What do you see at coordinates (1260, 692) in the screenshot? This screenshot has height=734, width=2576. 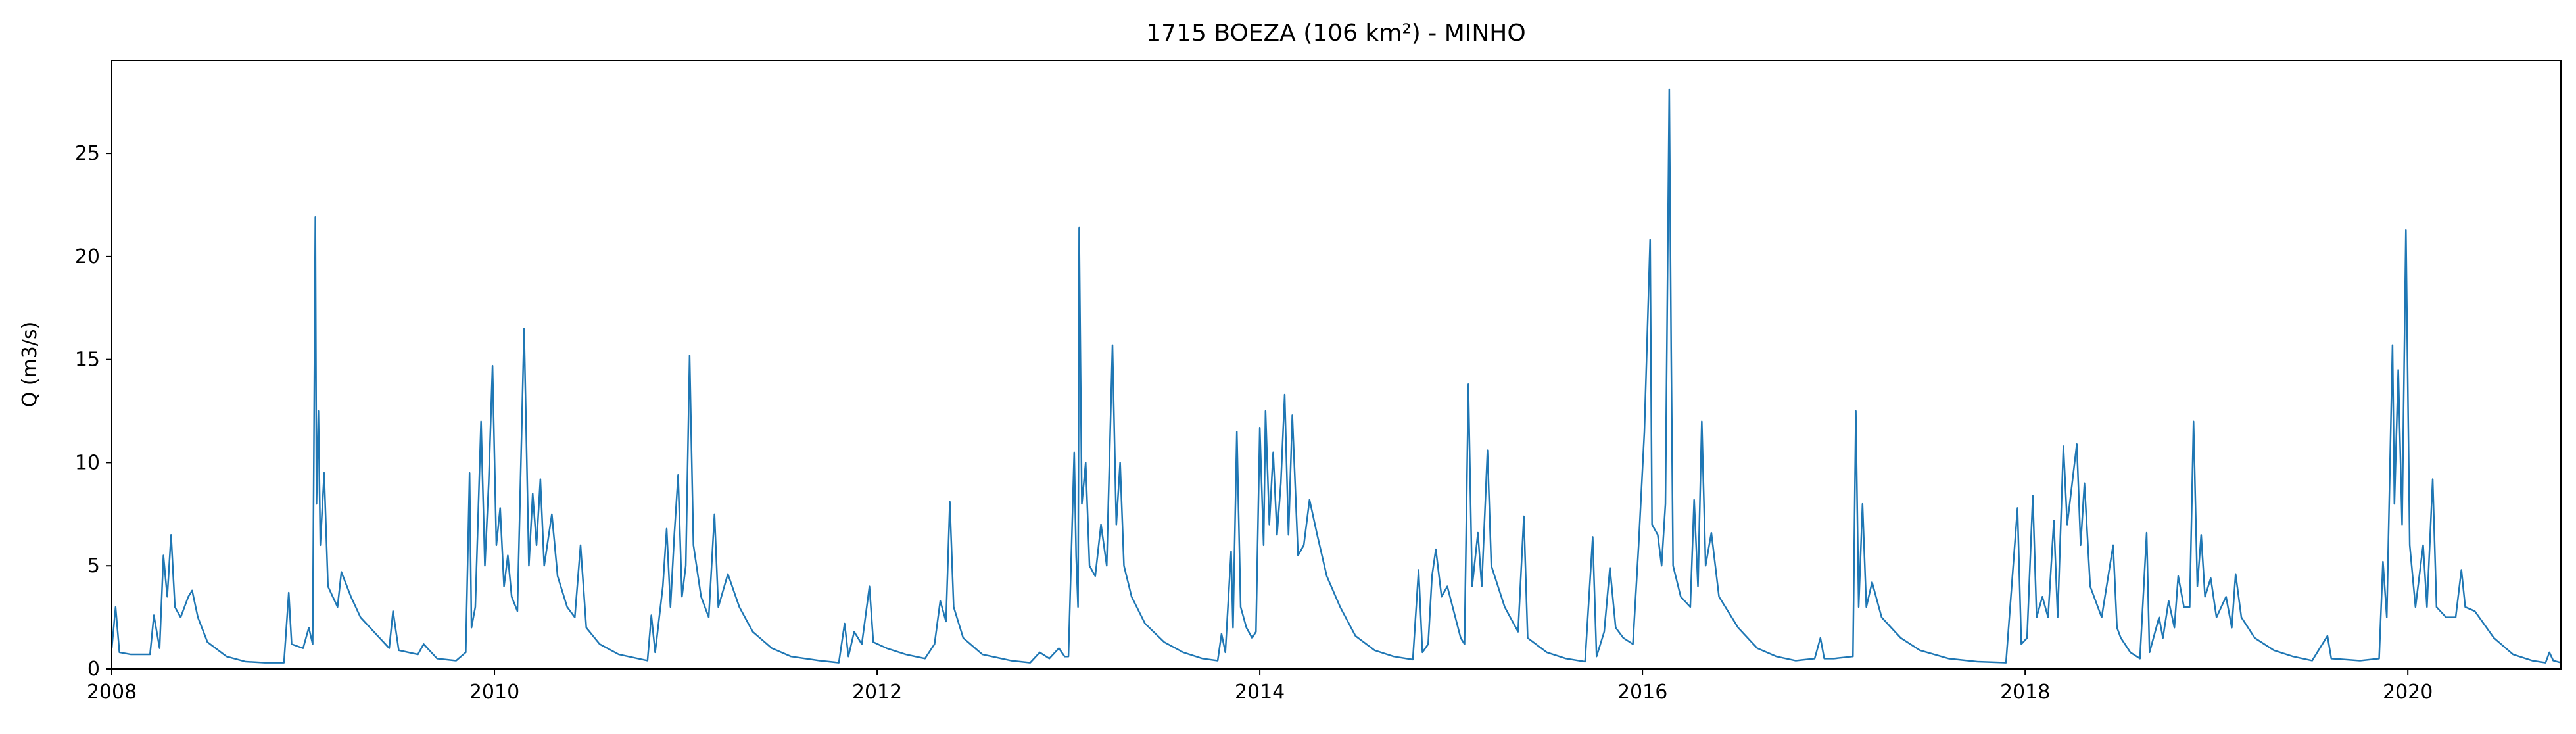 I see `x-tick-label: 2014` at bounding box center [1260, 692].